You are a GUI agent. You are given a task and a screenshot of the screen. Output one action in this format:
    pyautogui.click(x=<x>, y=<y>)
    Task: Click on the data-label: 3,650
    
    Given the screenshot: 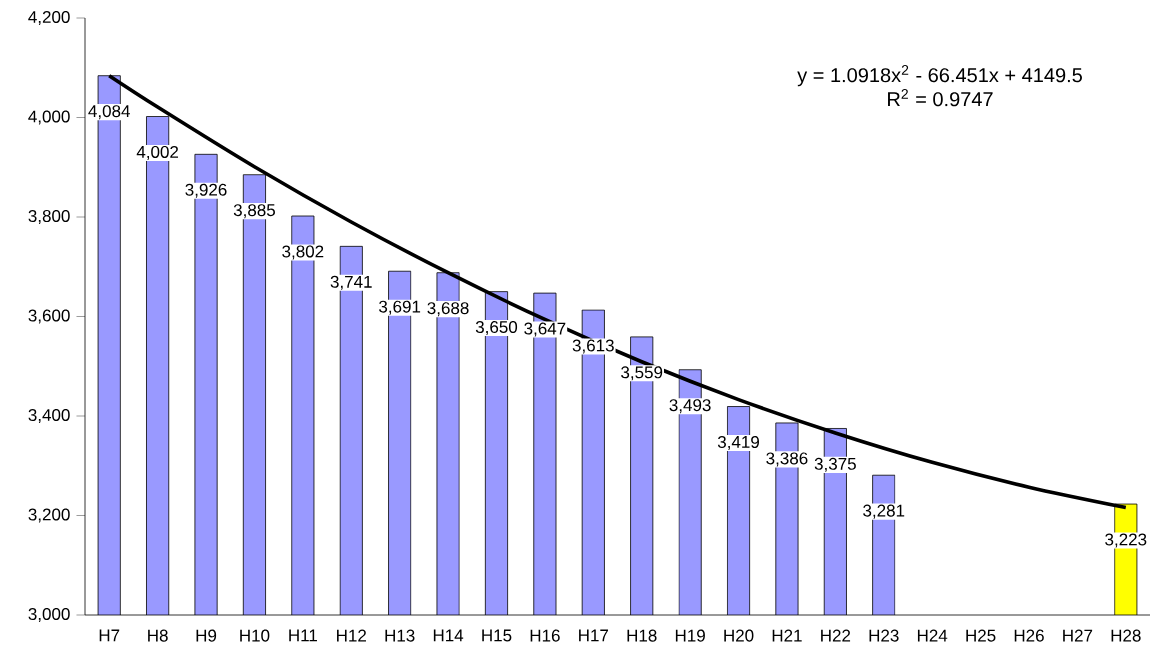 What is the action you would take?
    pyautogui.click(x=496, y=328)
    